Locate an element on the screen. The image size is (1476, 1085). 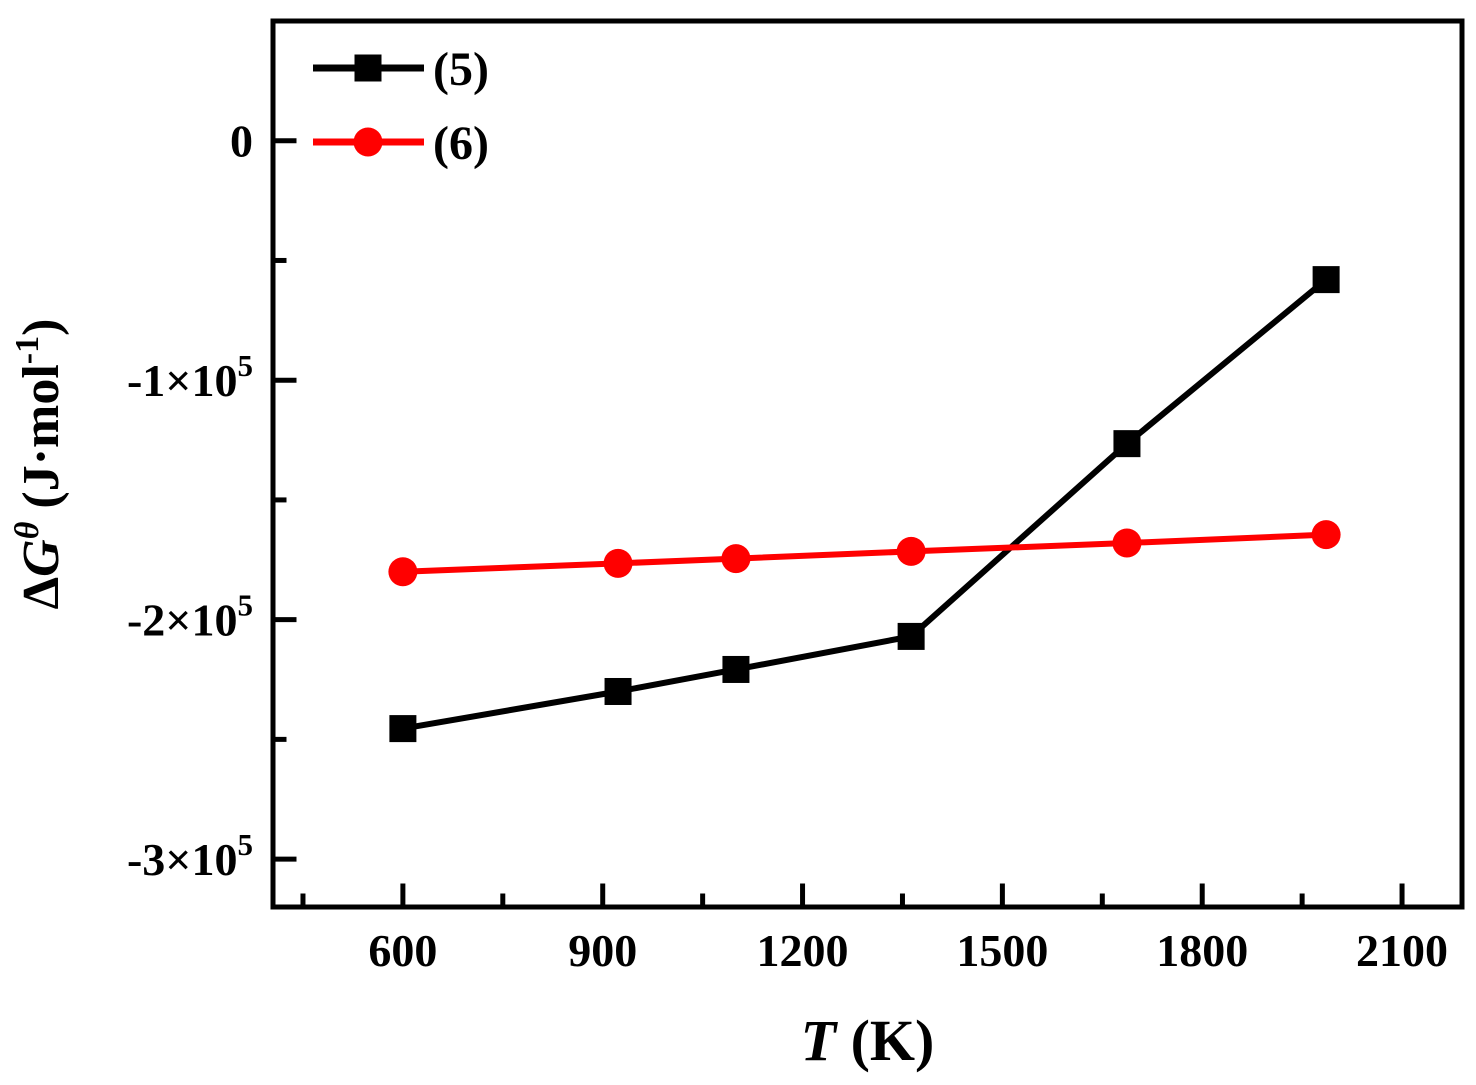
y-axis-tick-label: -1×10⁵ is located at coordinates (190, 377).